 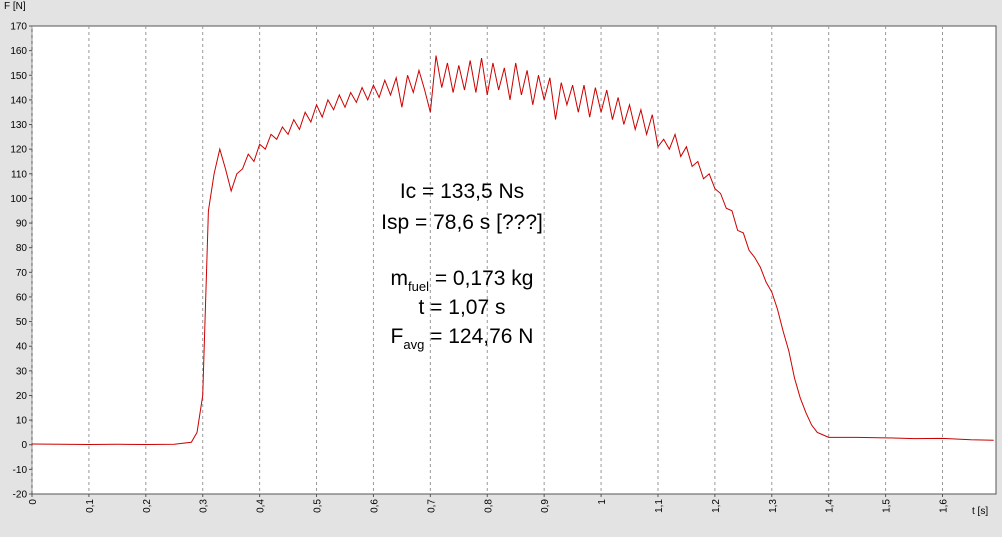 I want to click on x-tick-label: 0, so click(x=33, y=502).